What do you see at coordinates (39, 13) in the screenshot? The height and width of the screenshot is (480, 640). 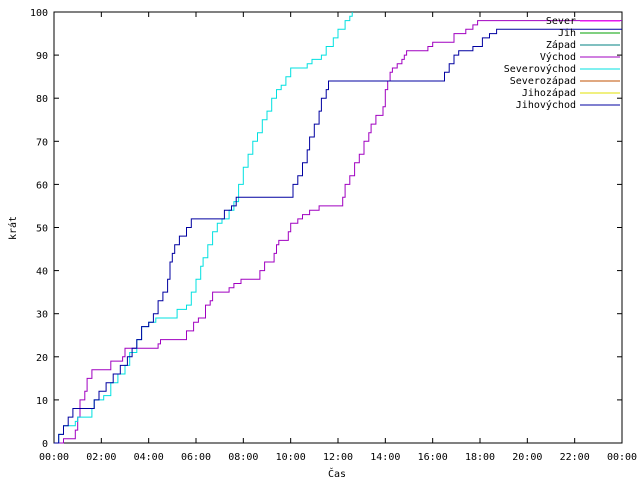 I see `y-tick-label: 100` at bounding box center [39, 13].